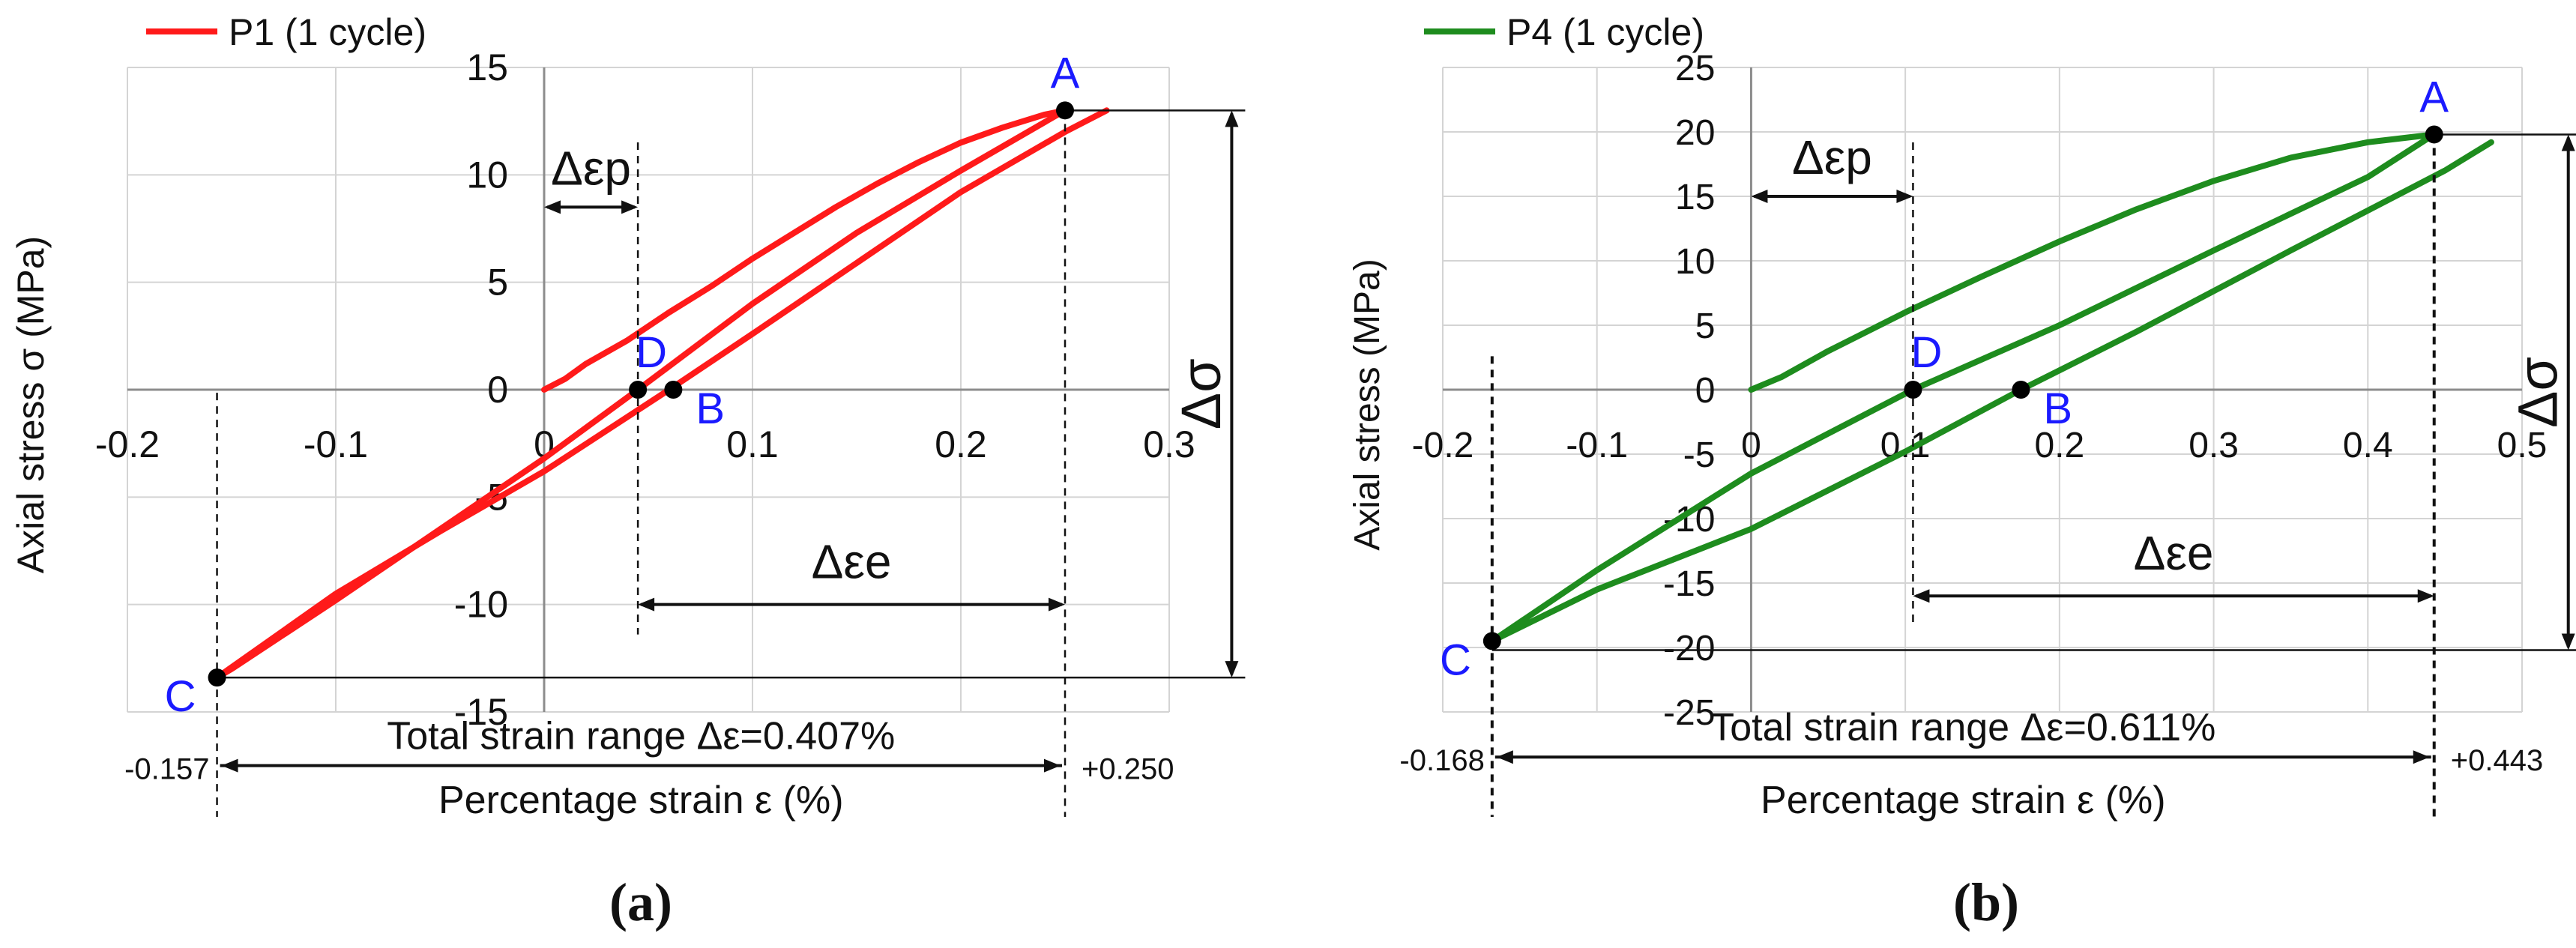 The width and height of the screenshot is (2576, 948). What do you see at coordinates (753, 444) in the screenshot?
I see `x-tick-label: 0.1` at bounding box center [753, 444].